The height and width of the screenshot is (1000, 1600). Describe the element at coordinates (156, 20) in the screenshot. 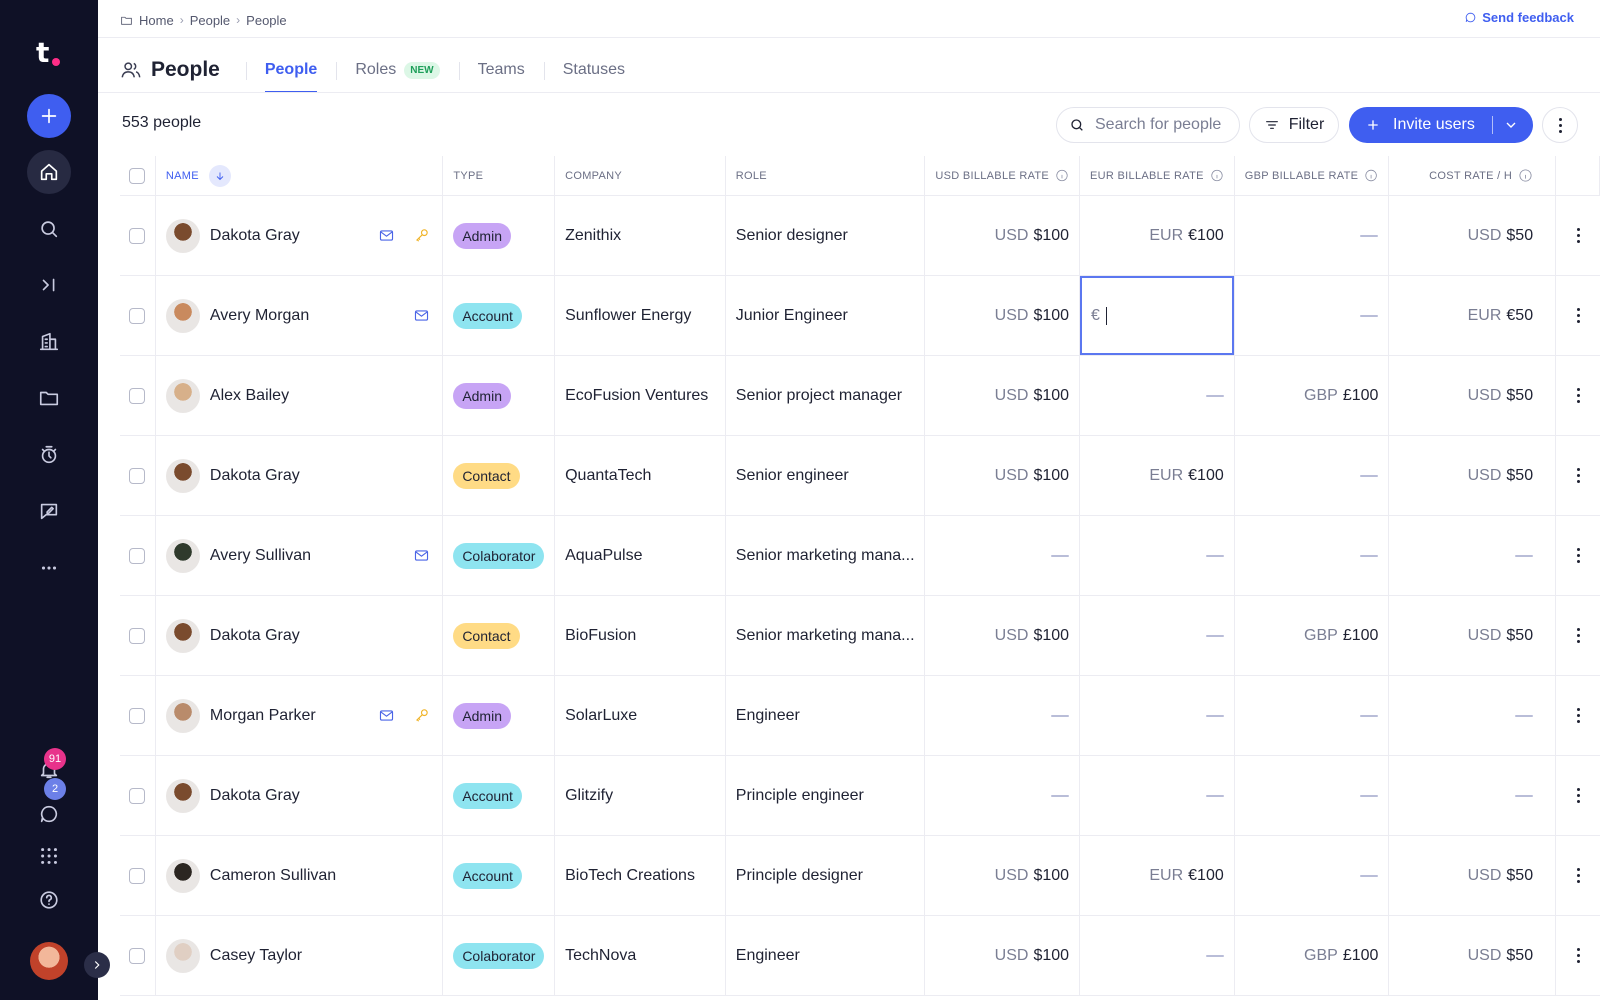

I see `breadcrumb-home: Home` at that location.